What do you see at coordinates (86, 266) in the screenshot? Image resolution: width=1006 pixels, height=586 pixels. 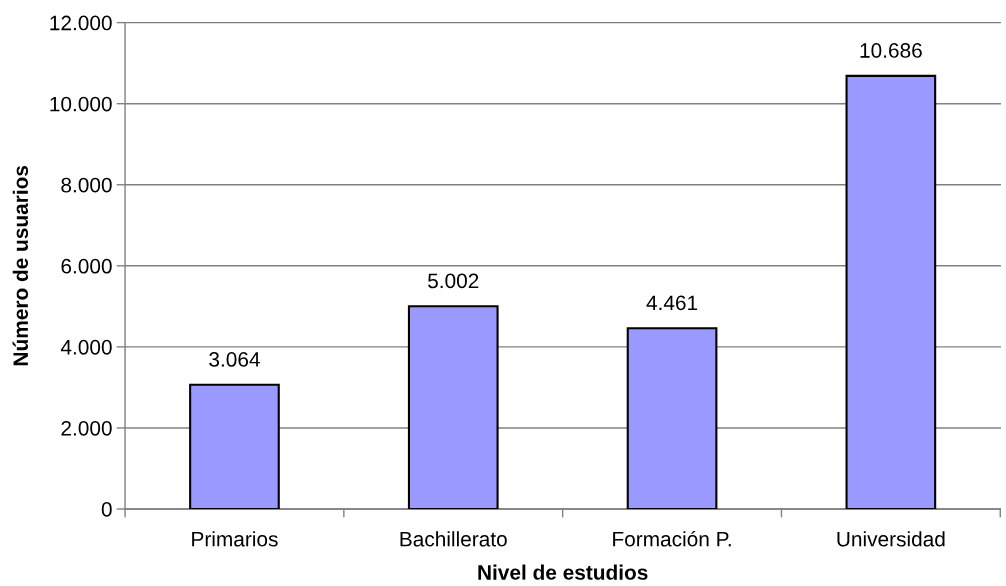 I see `y-tick-label: 6.000` at bounding box center [86, 266].